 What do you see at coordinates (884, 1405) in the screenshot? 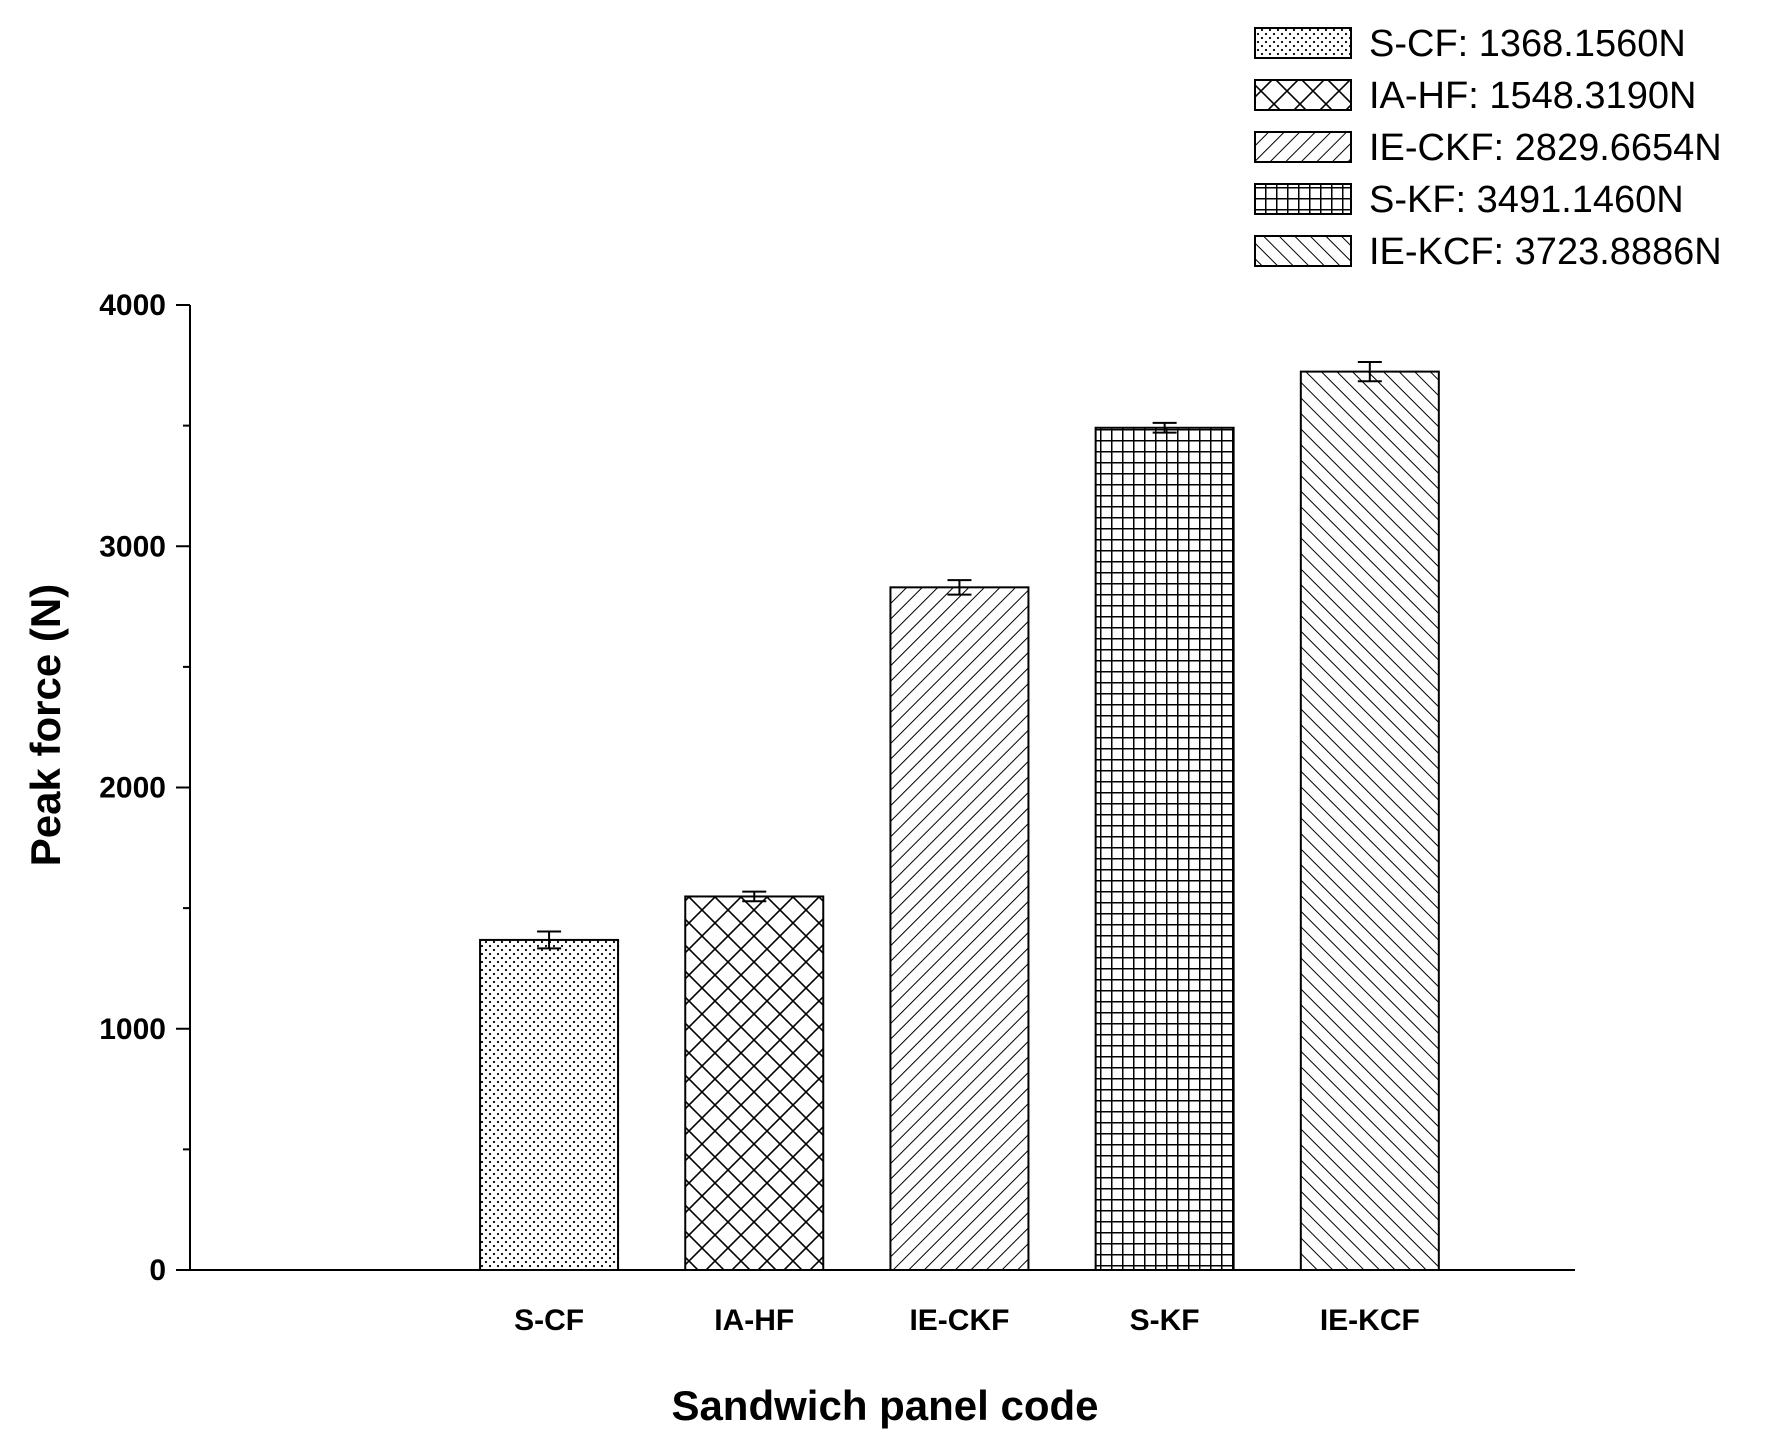
I see `x-axis-title: Sandwich panel code` at bounding box center [884, 1405].